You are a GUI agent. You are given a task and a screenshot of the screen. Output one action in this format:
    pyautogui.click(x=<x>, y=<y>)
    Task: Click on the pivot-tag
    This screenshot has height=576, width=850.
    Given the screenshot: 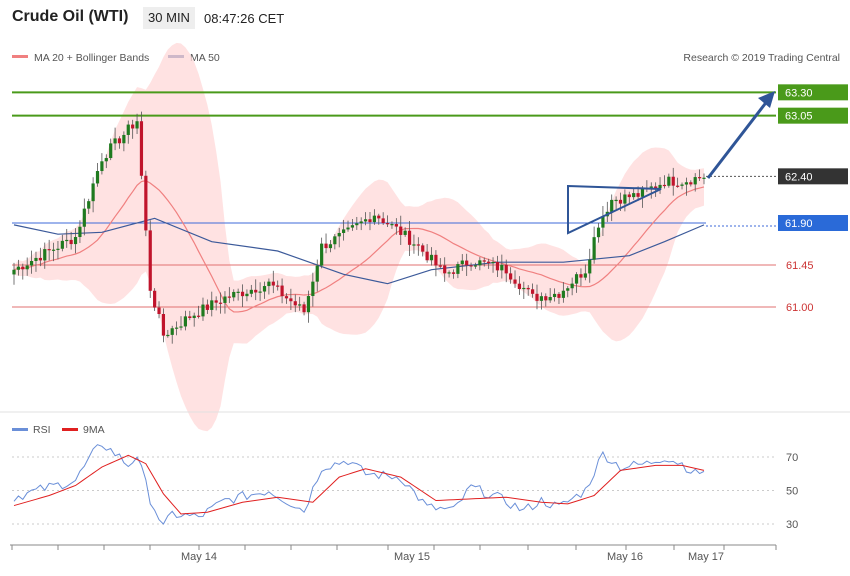 What is the action you would take?
    pyautogui.click(x=813, y=223)
    